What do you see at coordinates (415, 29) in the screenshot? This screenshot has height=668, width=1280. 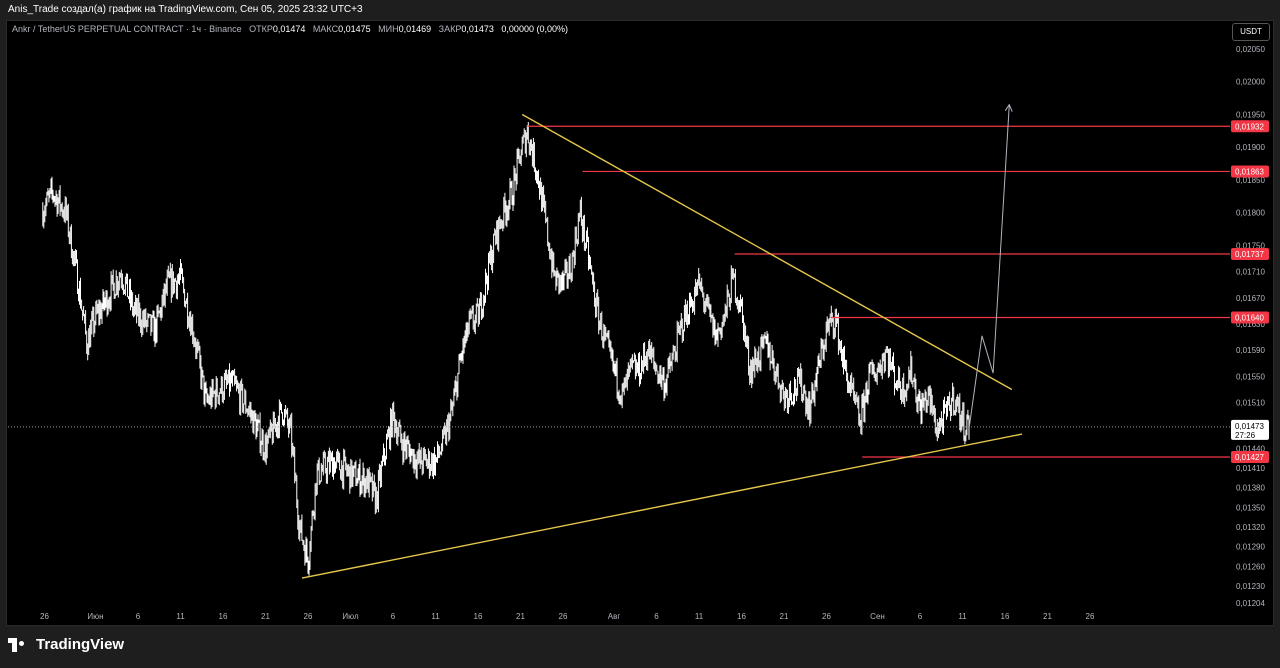 I see `low-value: 0,01469` at bounding box center [415, 29].